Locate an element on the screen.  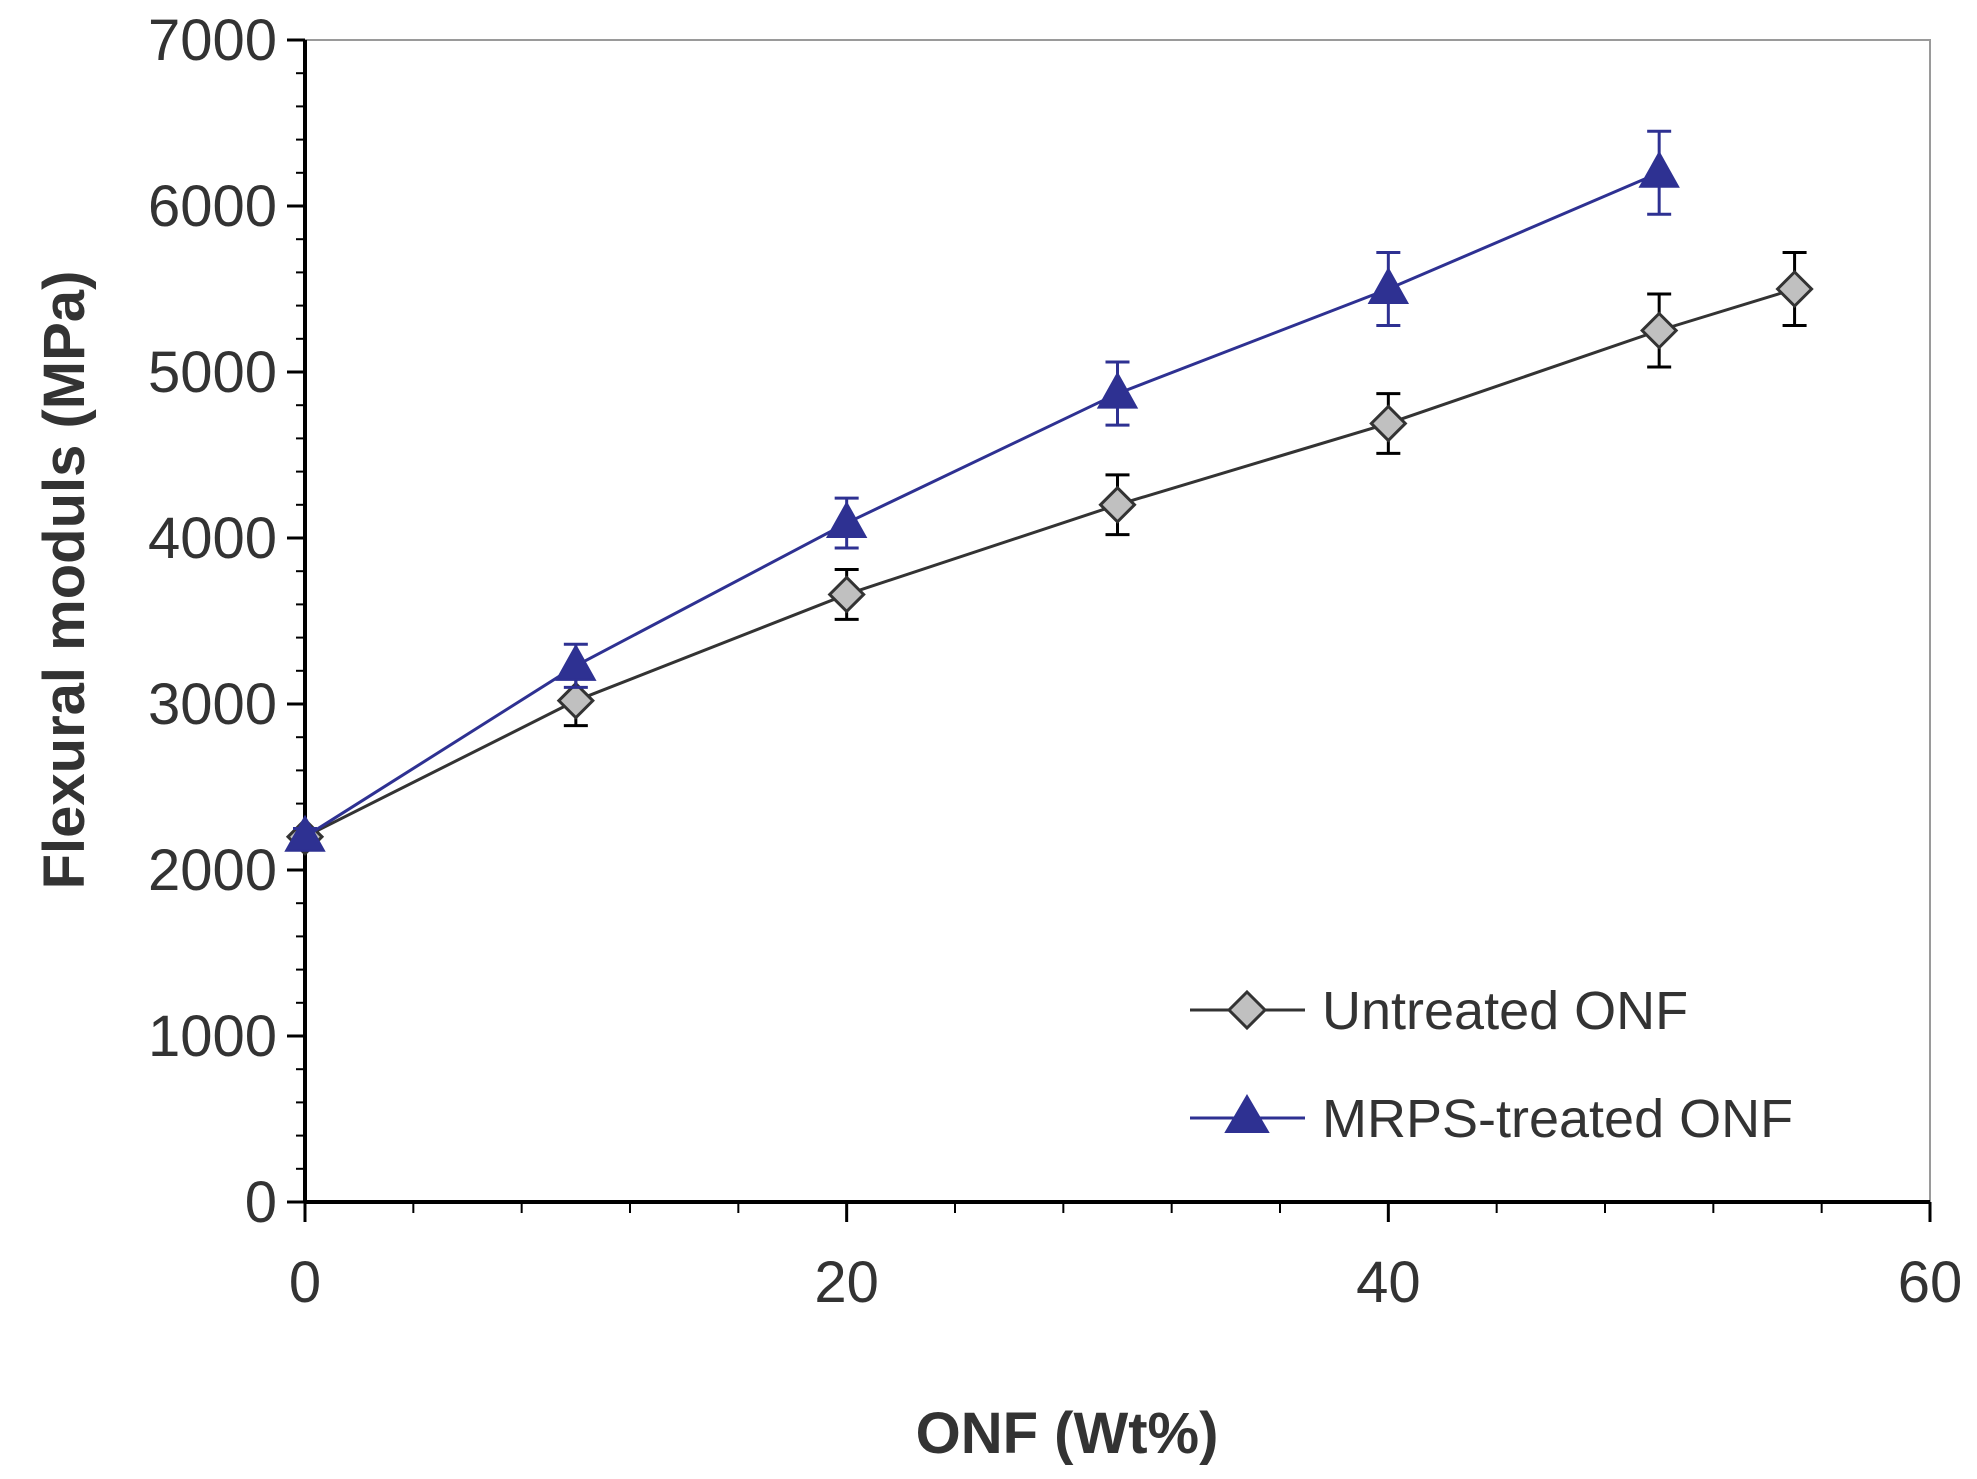
legend-marker-diamond is located at coordinates (1247, 1010).